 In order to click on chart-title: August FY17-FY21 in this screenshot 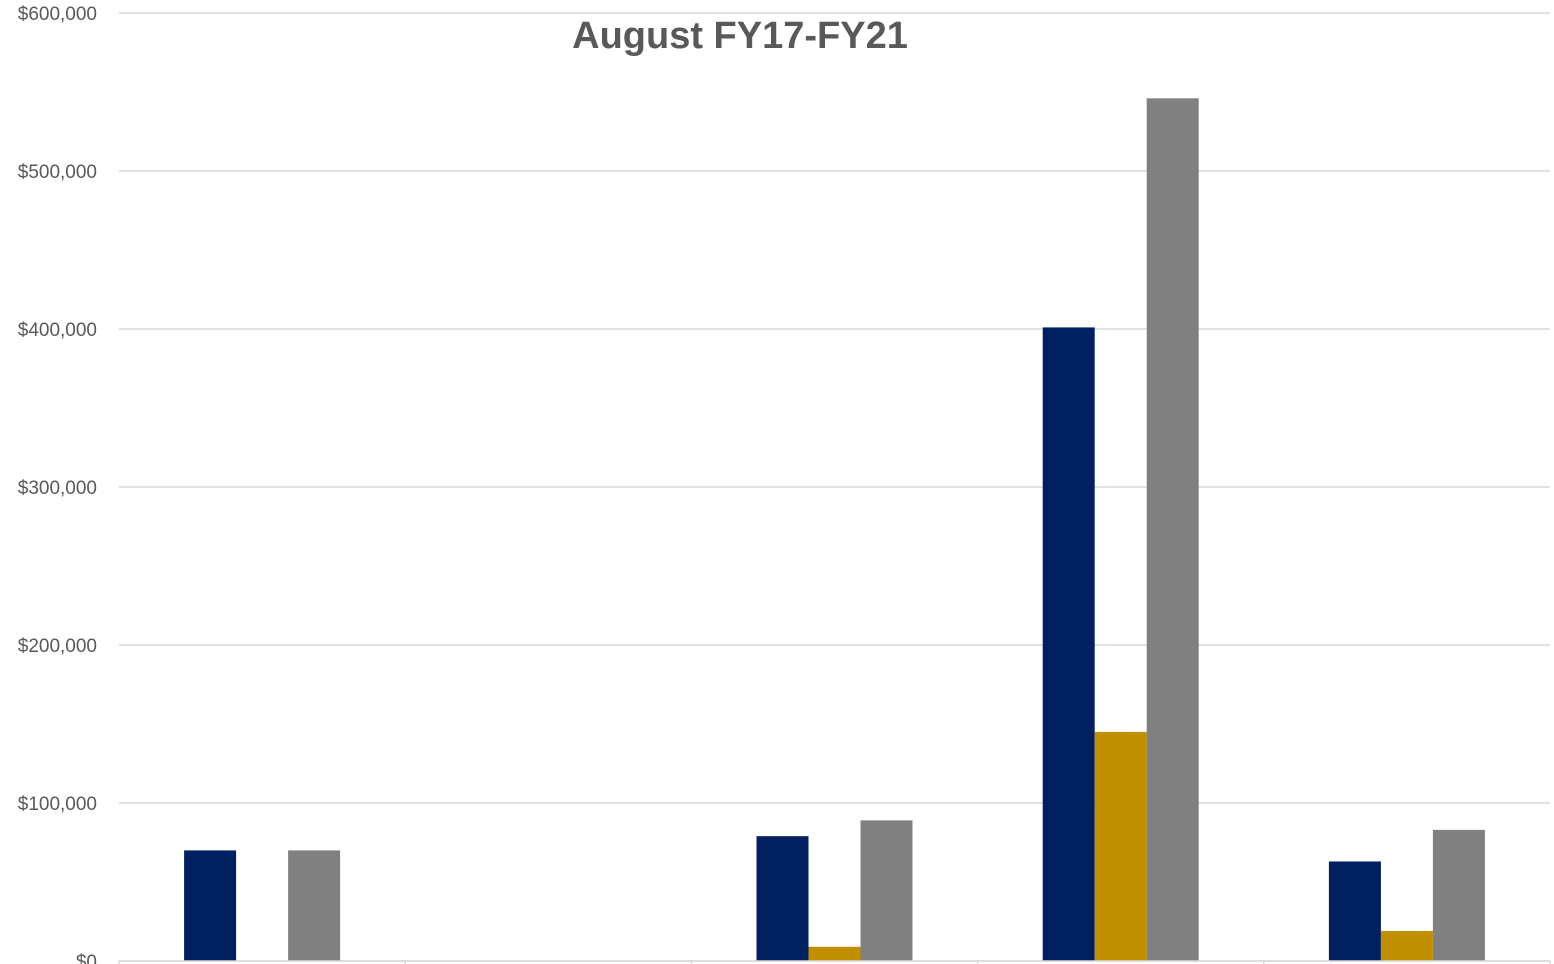, I will do `click(740, 36)`.